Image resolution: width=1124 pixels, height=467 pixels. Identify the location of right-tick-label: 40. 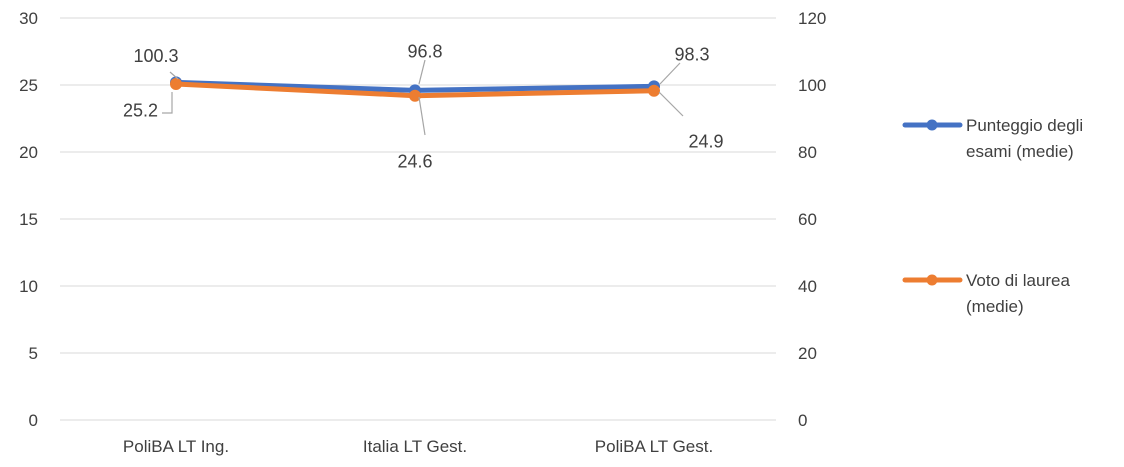
(807, 286).